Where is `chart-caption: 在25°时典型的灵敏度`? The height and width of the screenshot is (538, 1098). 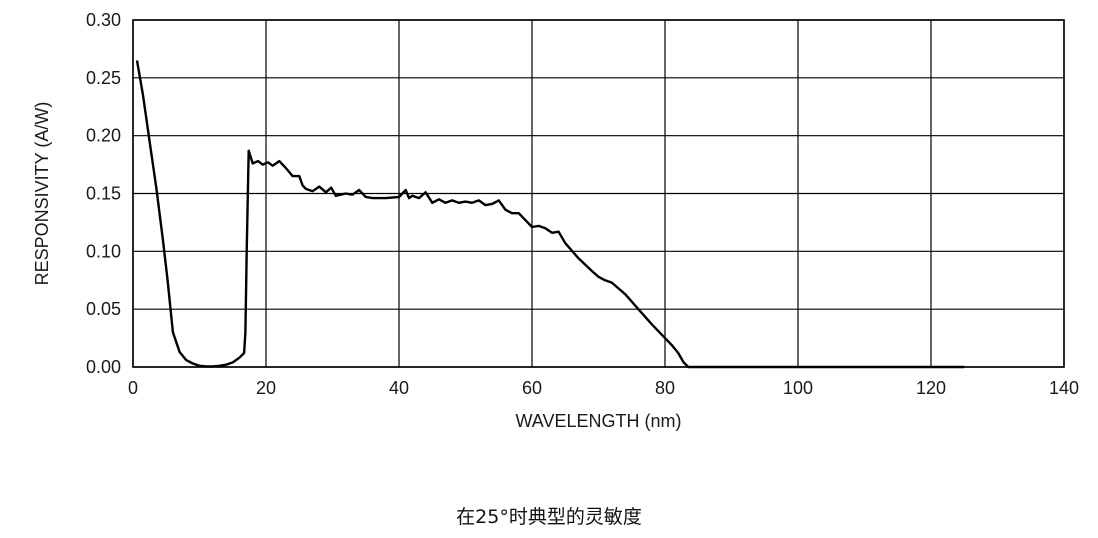 chart-caption: 在25°时典型的灵敏度 is located at coordinates (549, 517).